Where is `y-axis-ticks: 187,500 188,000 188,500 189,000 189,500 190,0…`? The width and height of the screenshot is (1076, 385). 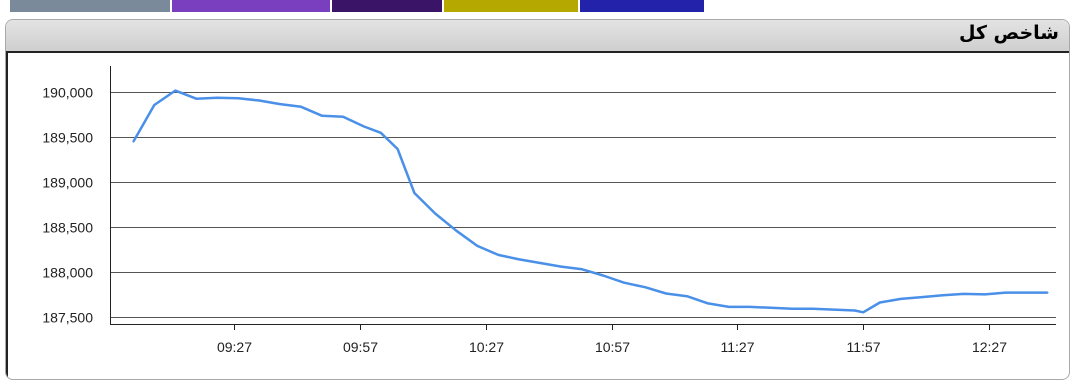 y-axis-ticks: 187,500 188,000 188,500 189,000 189,500 190,0… is located at coordinates (67, 205).